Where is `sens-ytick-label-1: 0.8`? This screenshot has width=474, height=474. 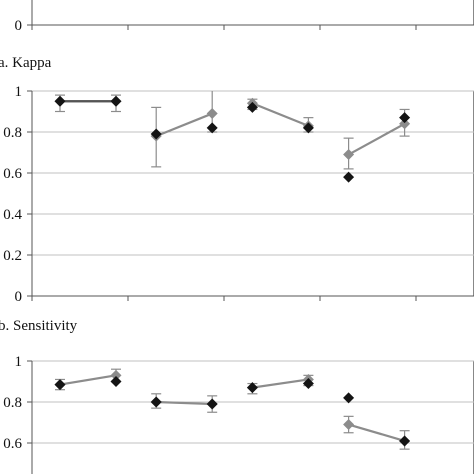 sens-ytick-label-1: 0.8 is located at coordinates (12, 403).